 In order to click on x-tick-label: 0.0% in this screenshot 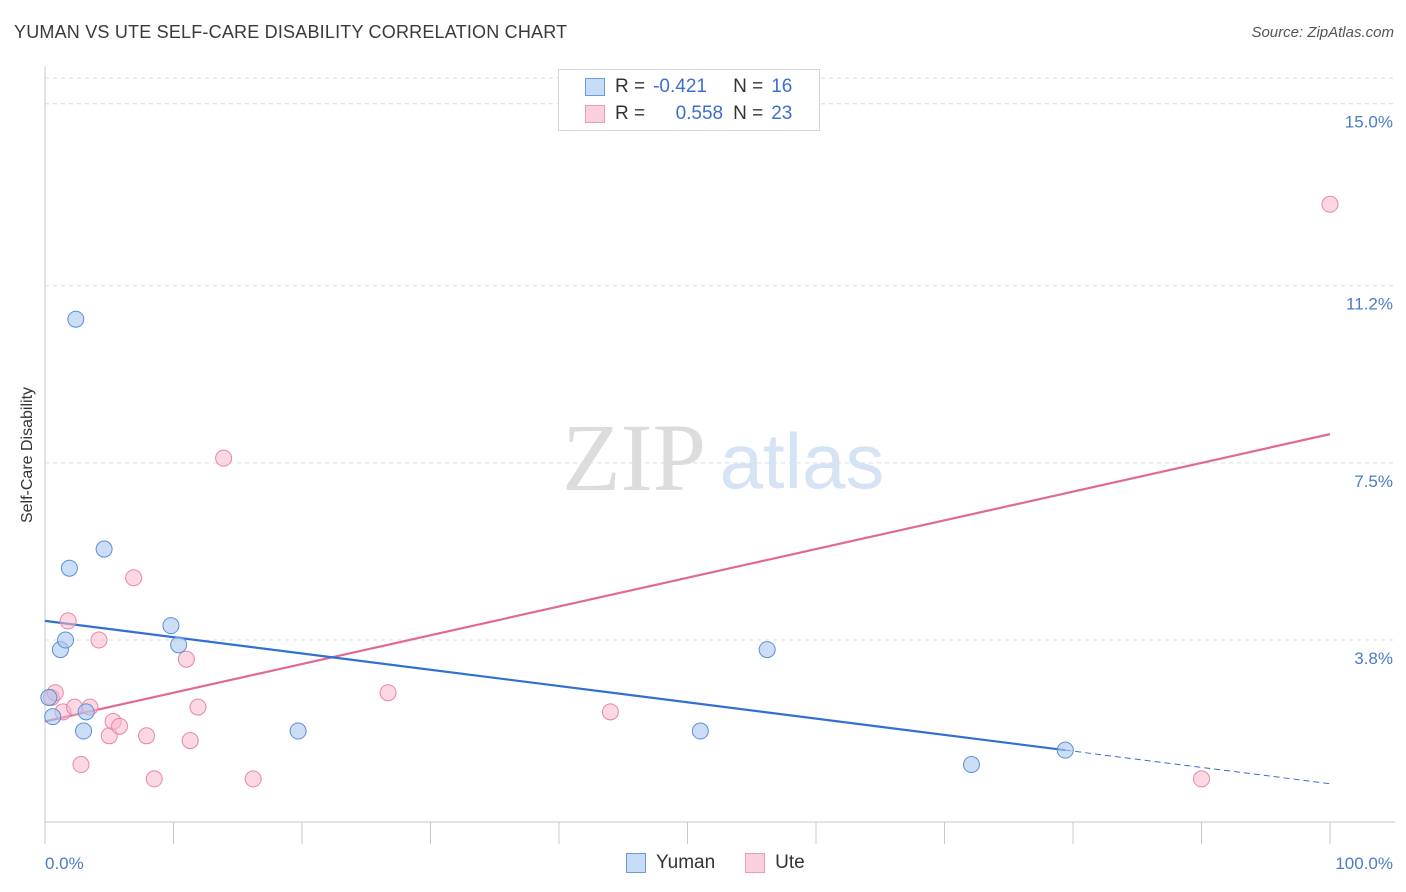, I will do `click(64, 863)`.